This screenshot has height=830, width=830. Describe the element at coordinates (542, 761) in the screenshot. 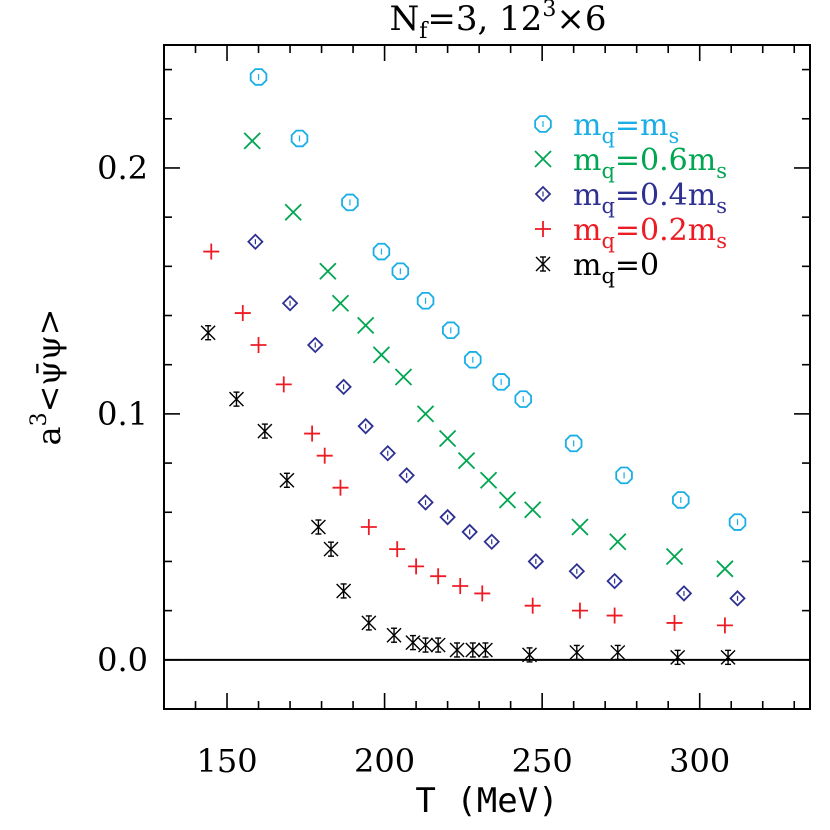

I see `x-tick-label: 250` at that location.